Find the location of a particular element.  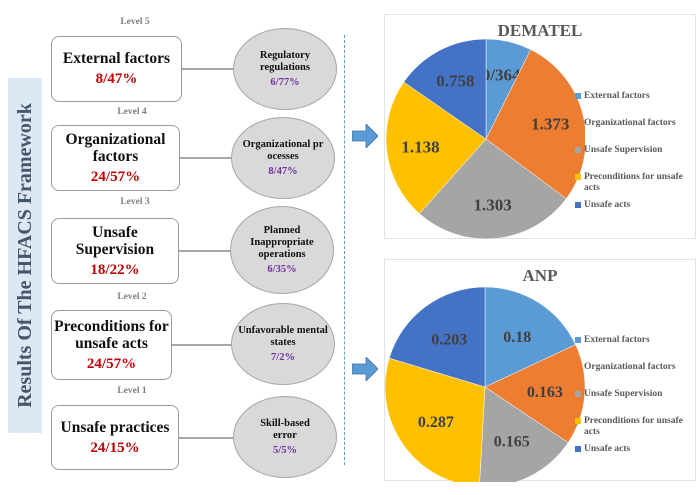

sub-factor-ellipse: Skill-based error 5/5% is located at coordinates (285, 437).